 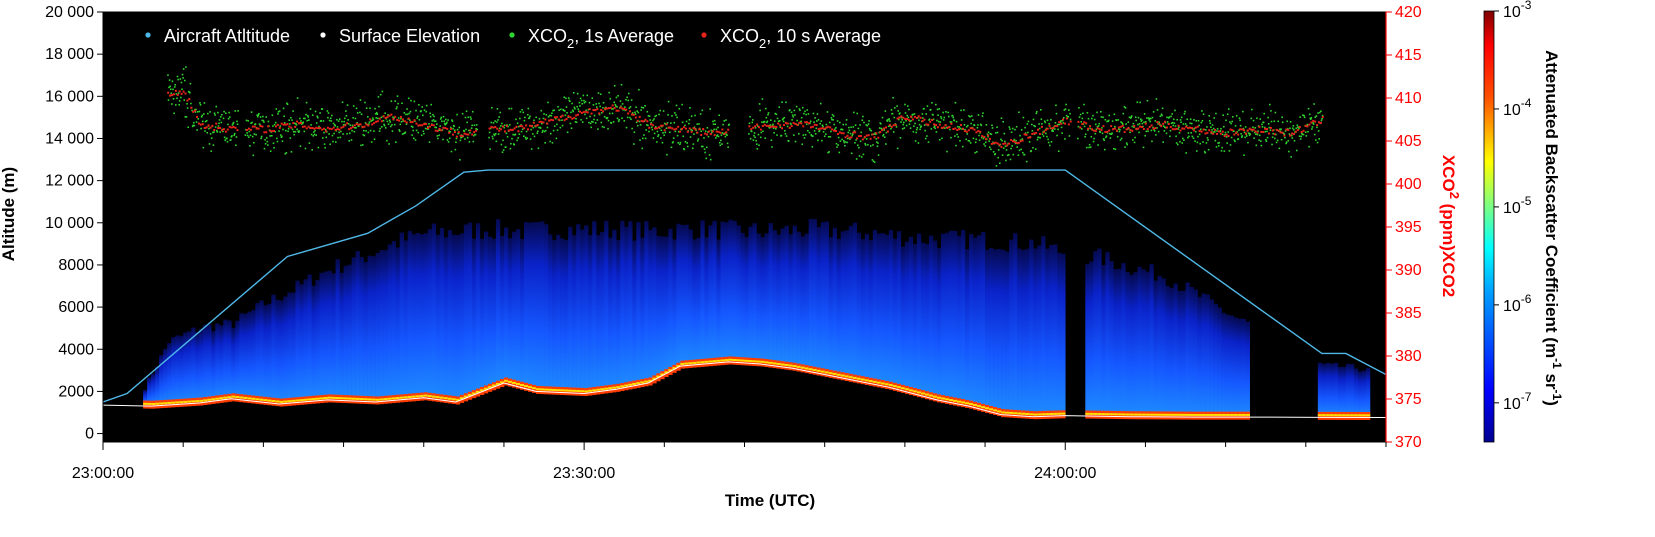 I want to click on left-tick-label: 4000, so click(x=76, y=349).